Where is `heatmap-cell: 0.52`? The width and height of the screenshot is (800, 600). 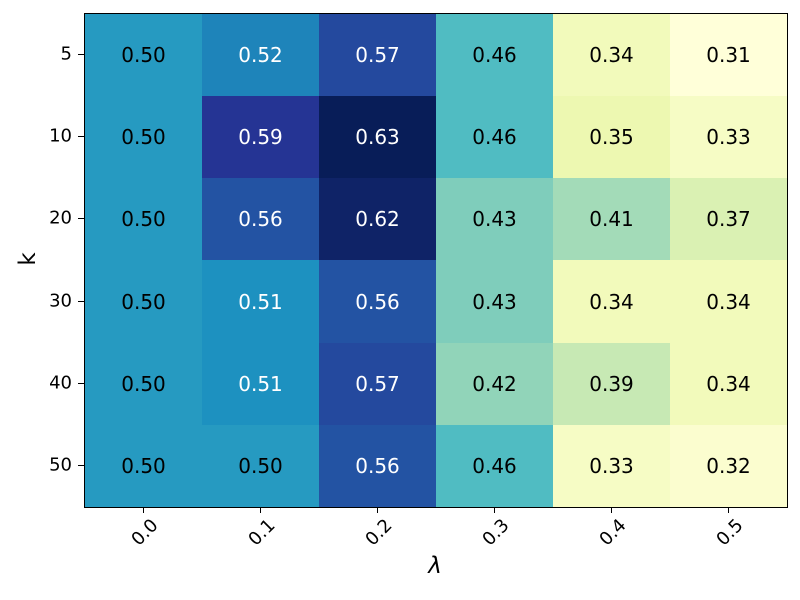 heatmap-cell: 0.52 is located at coordinates (260, 55).